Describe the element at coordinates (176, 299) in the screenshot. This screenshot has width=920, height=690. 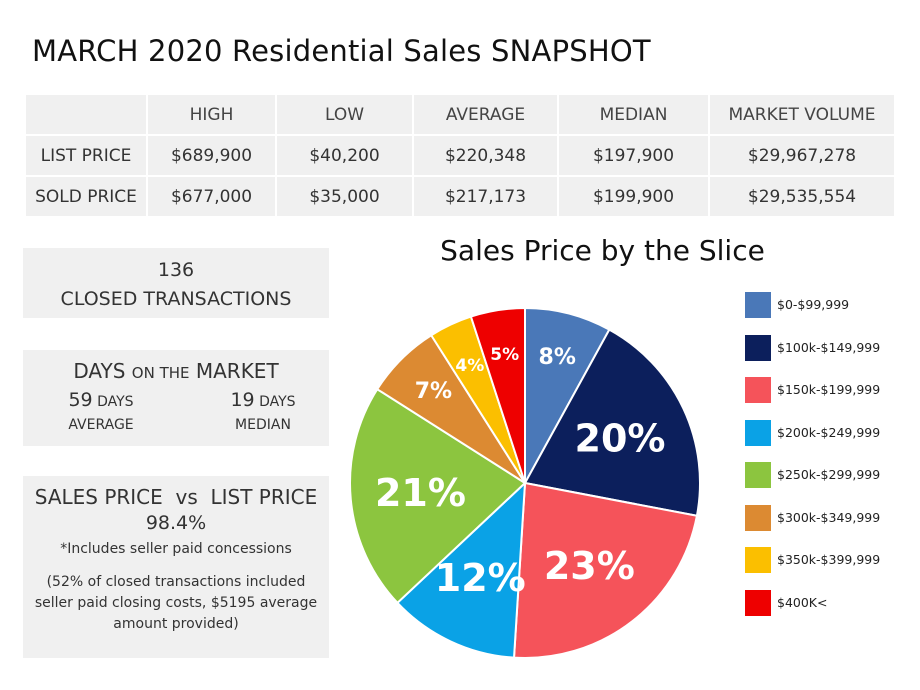
I see `closed-label: CLOSED TRANSACTIONS` at that location.